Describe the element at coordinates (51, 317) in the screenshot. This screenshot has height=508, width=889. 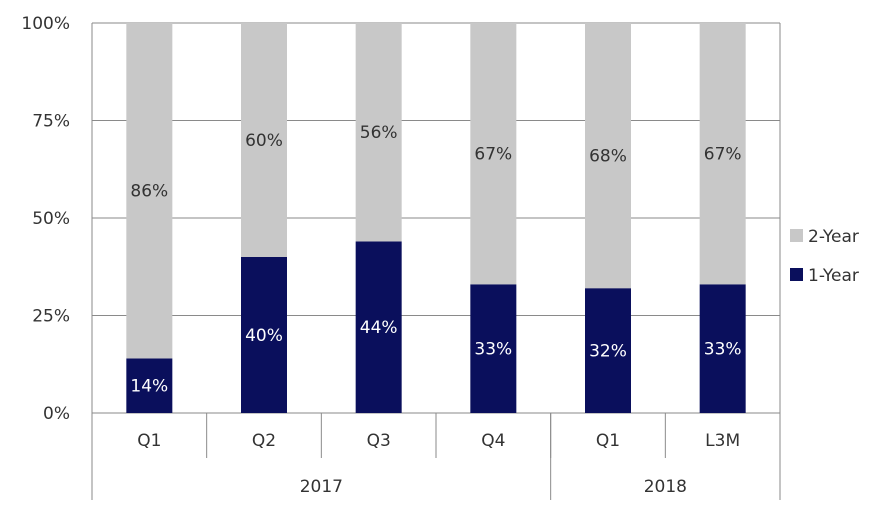
I see `y-tick-label: 25%` at that location.